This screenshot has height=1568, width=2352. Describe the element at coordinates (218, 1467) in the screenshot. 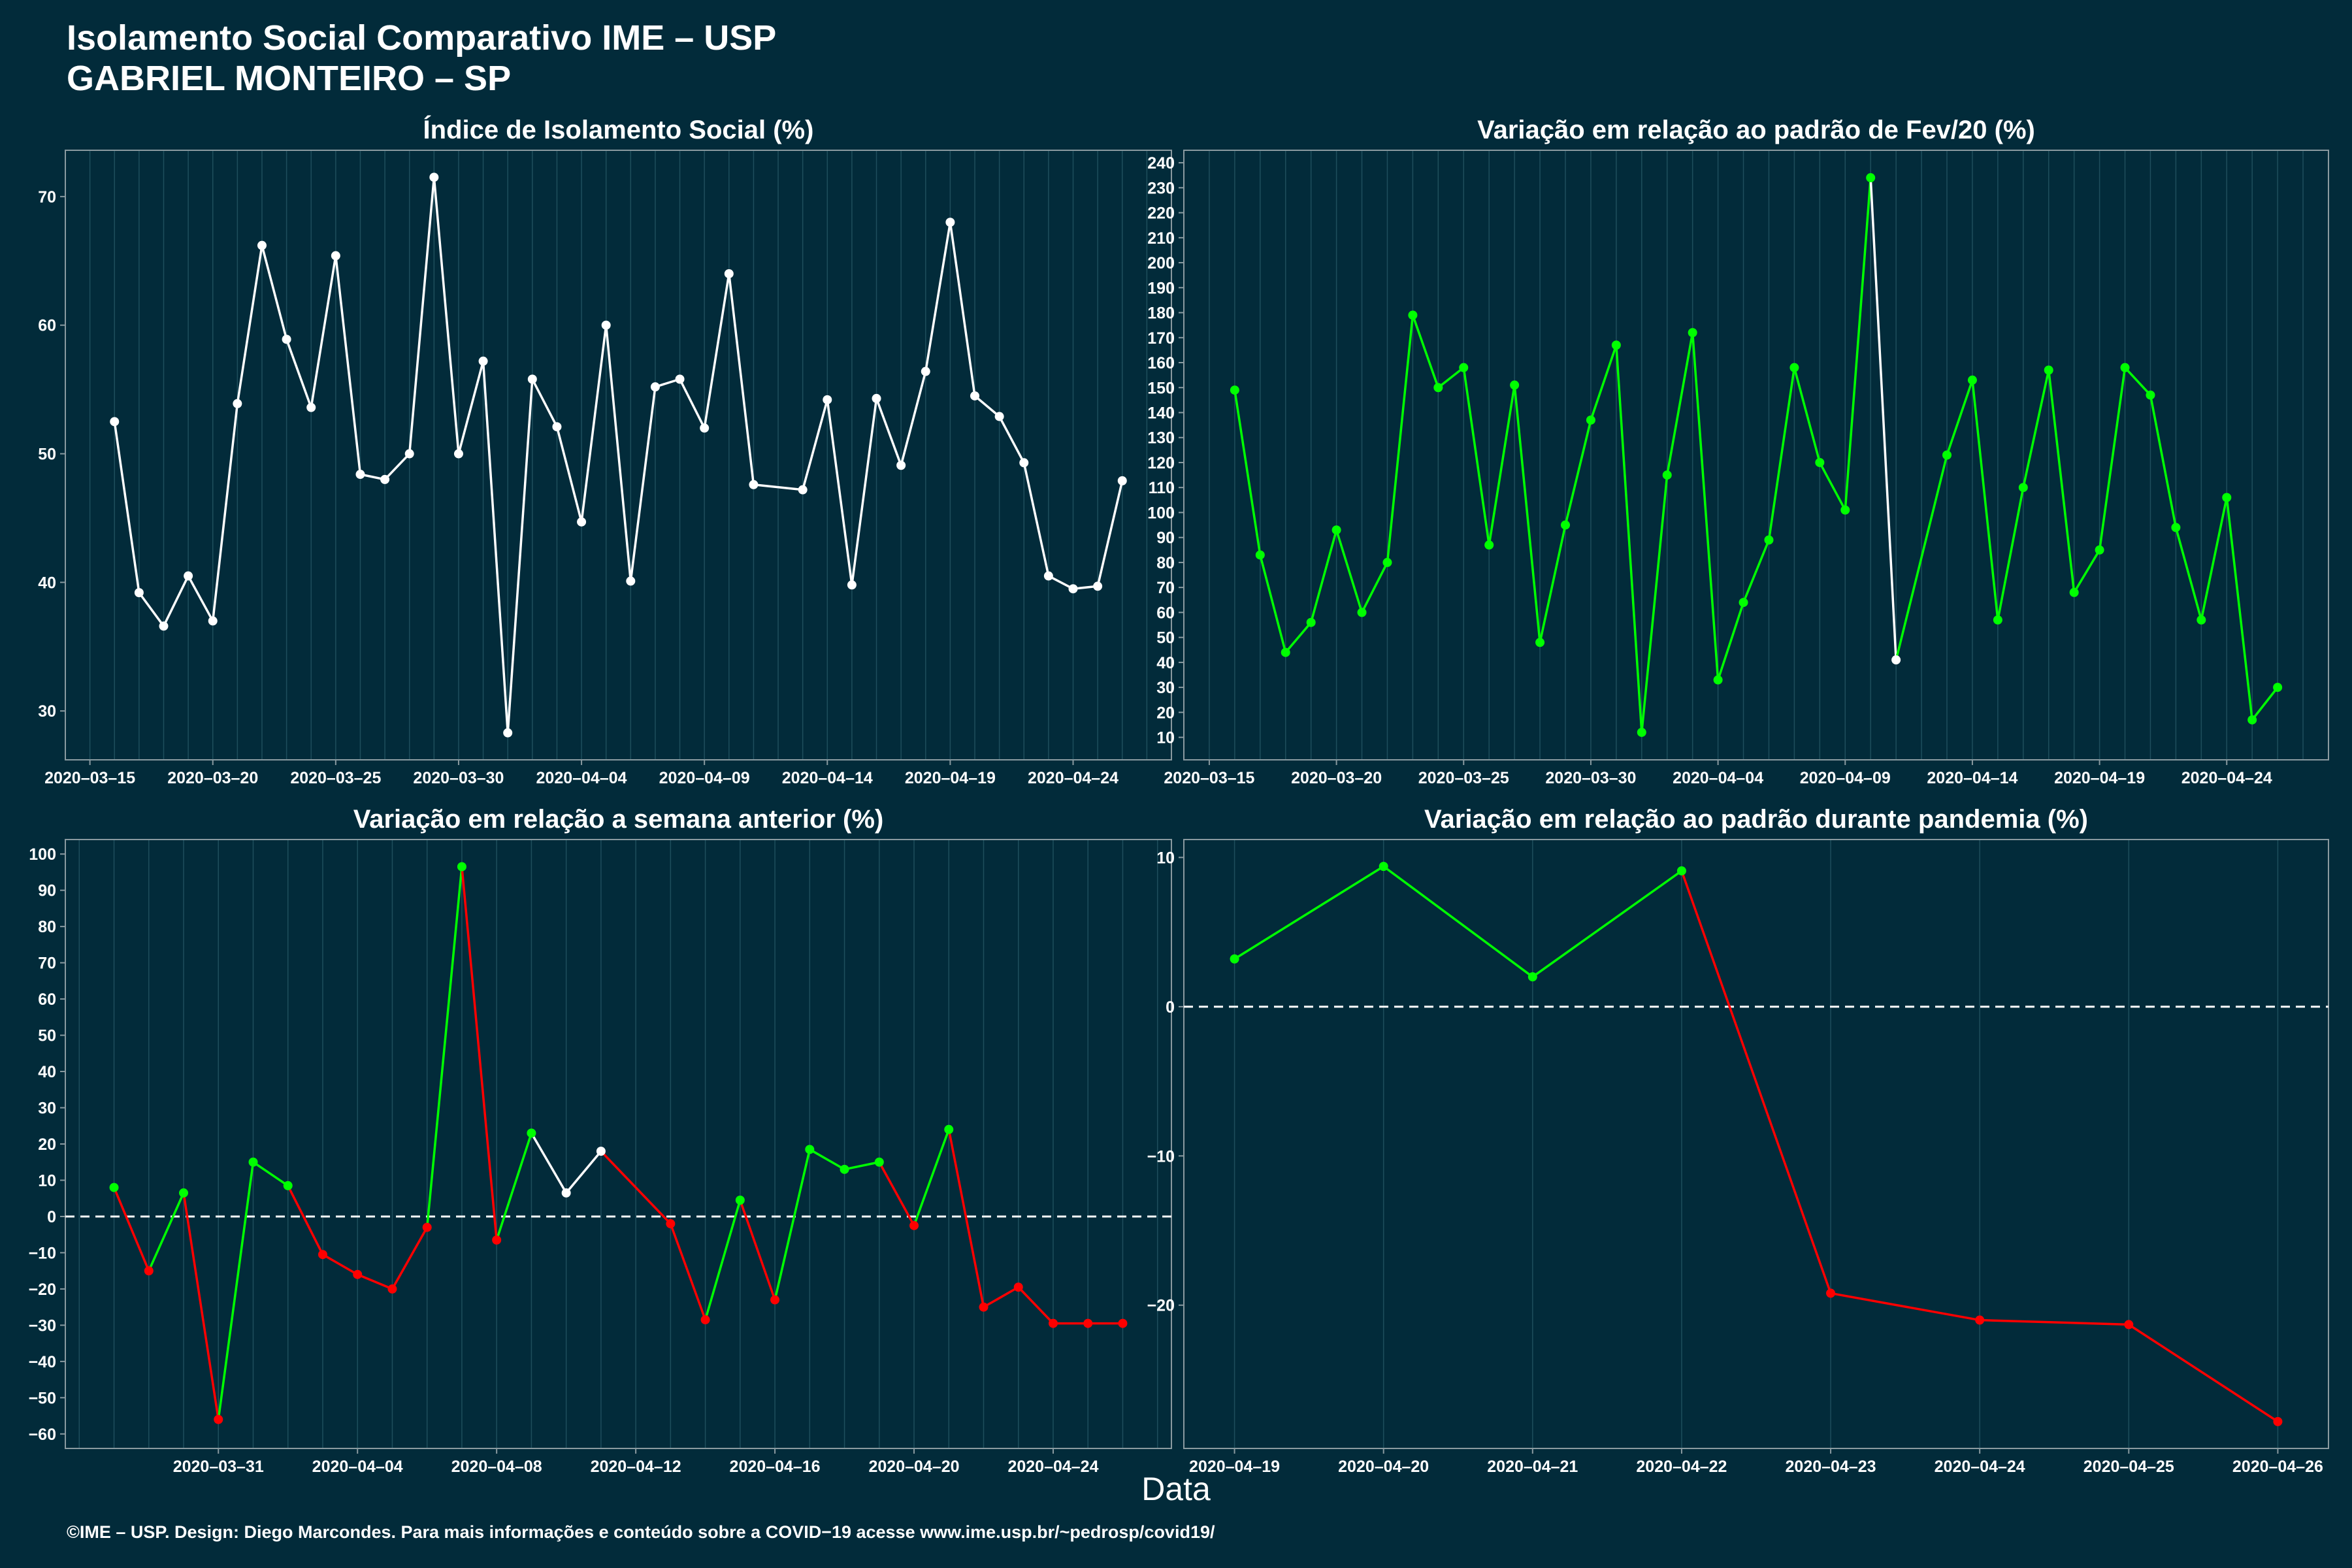

I see `x-tick-label: 2020–03–31` at that location.